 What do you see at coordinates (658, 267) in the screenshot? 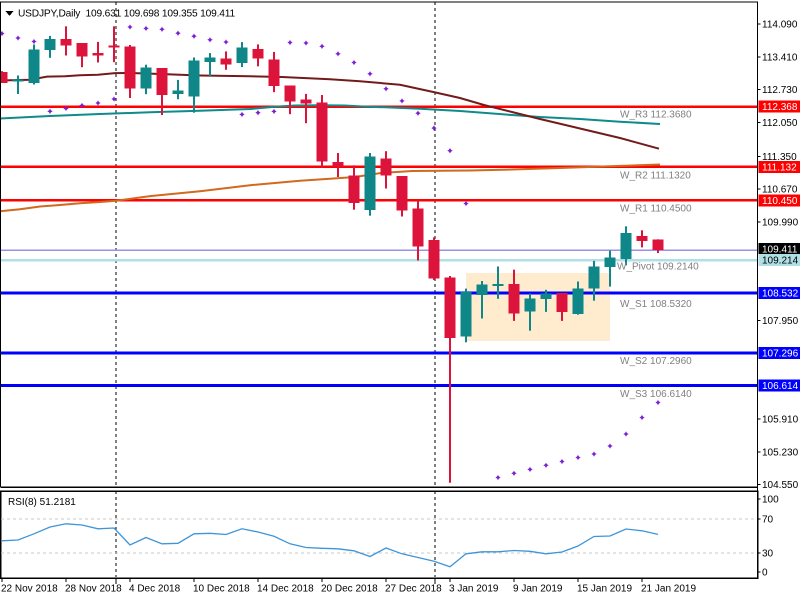
I see `svg-text: W_Pivot 109.2140` at bounding box center [658, 267].